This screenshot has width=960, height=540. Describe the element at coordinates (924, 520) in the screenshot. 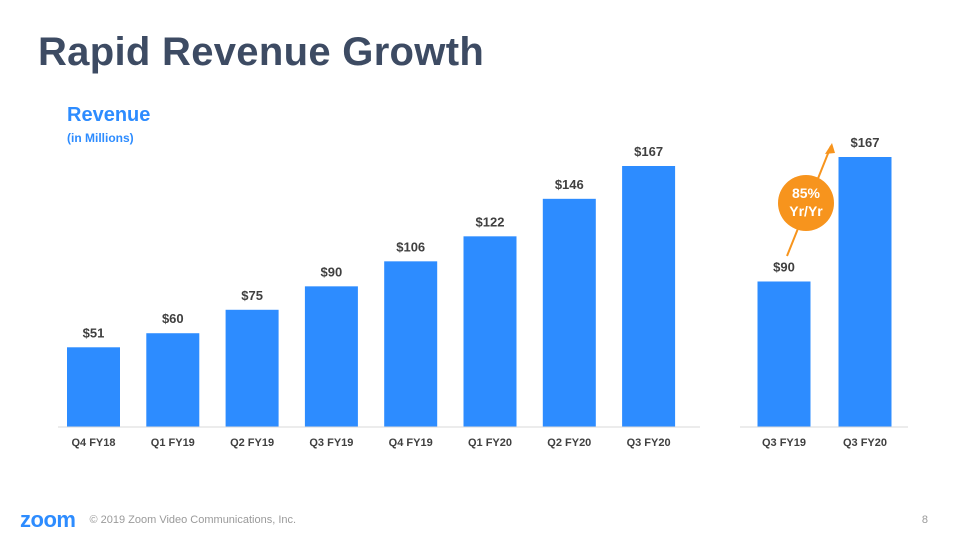

I see `page-number: 8` at that location.